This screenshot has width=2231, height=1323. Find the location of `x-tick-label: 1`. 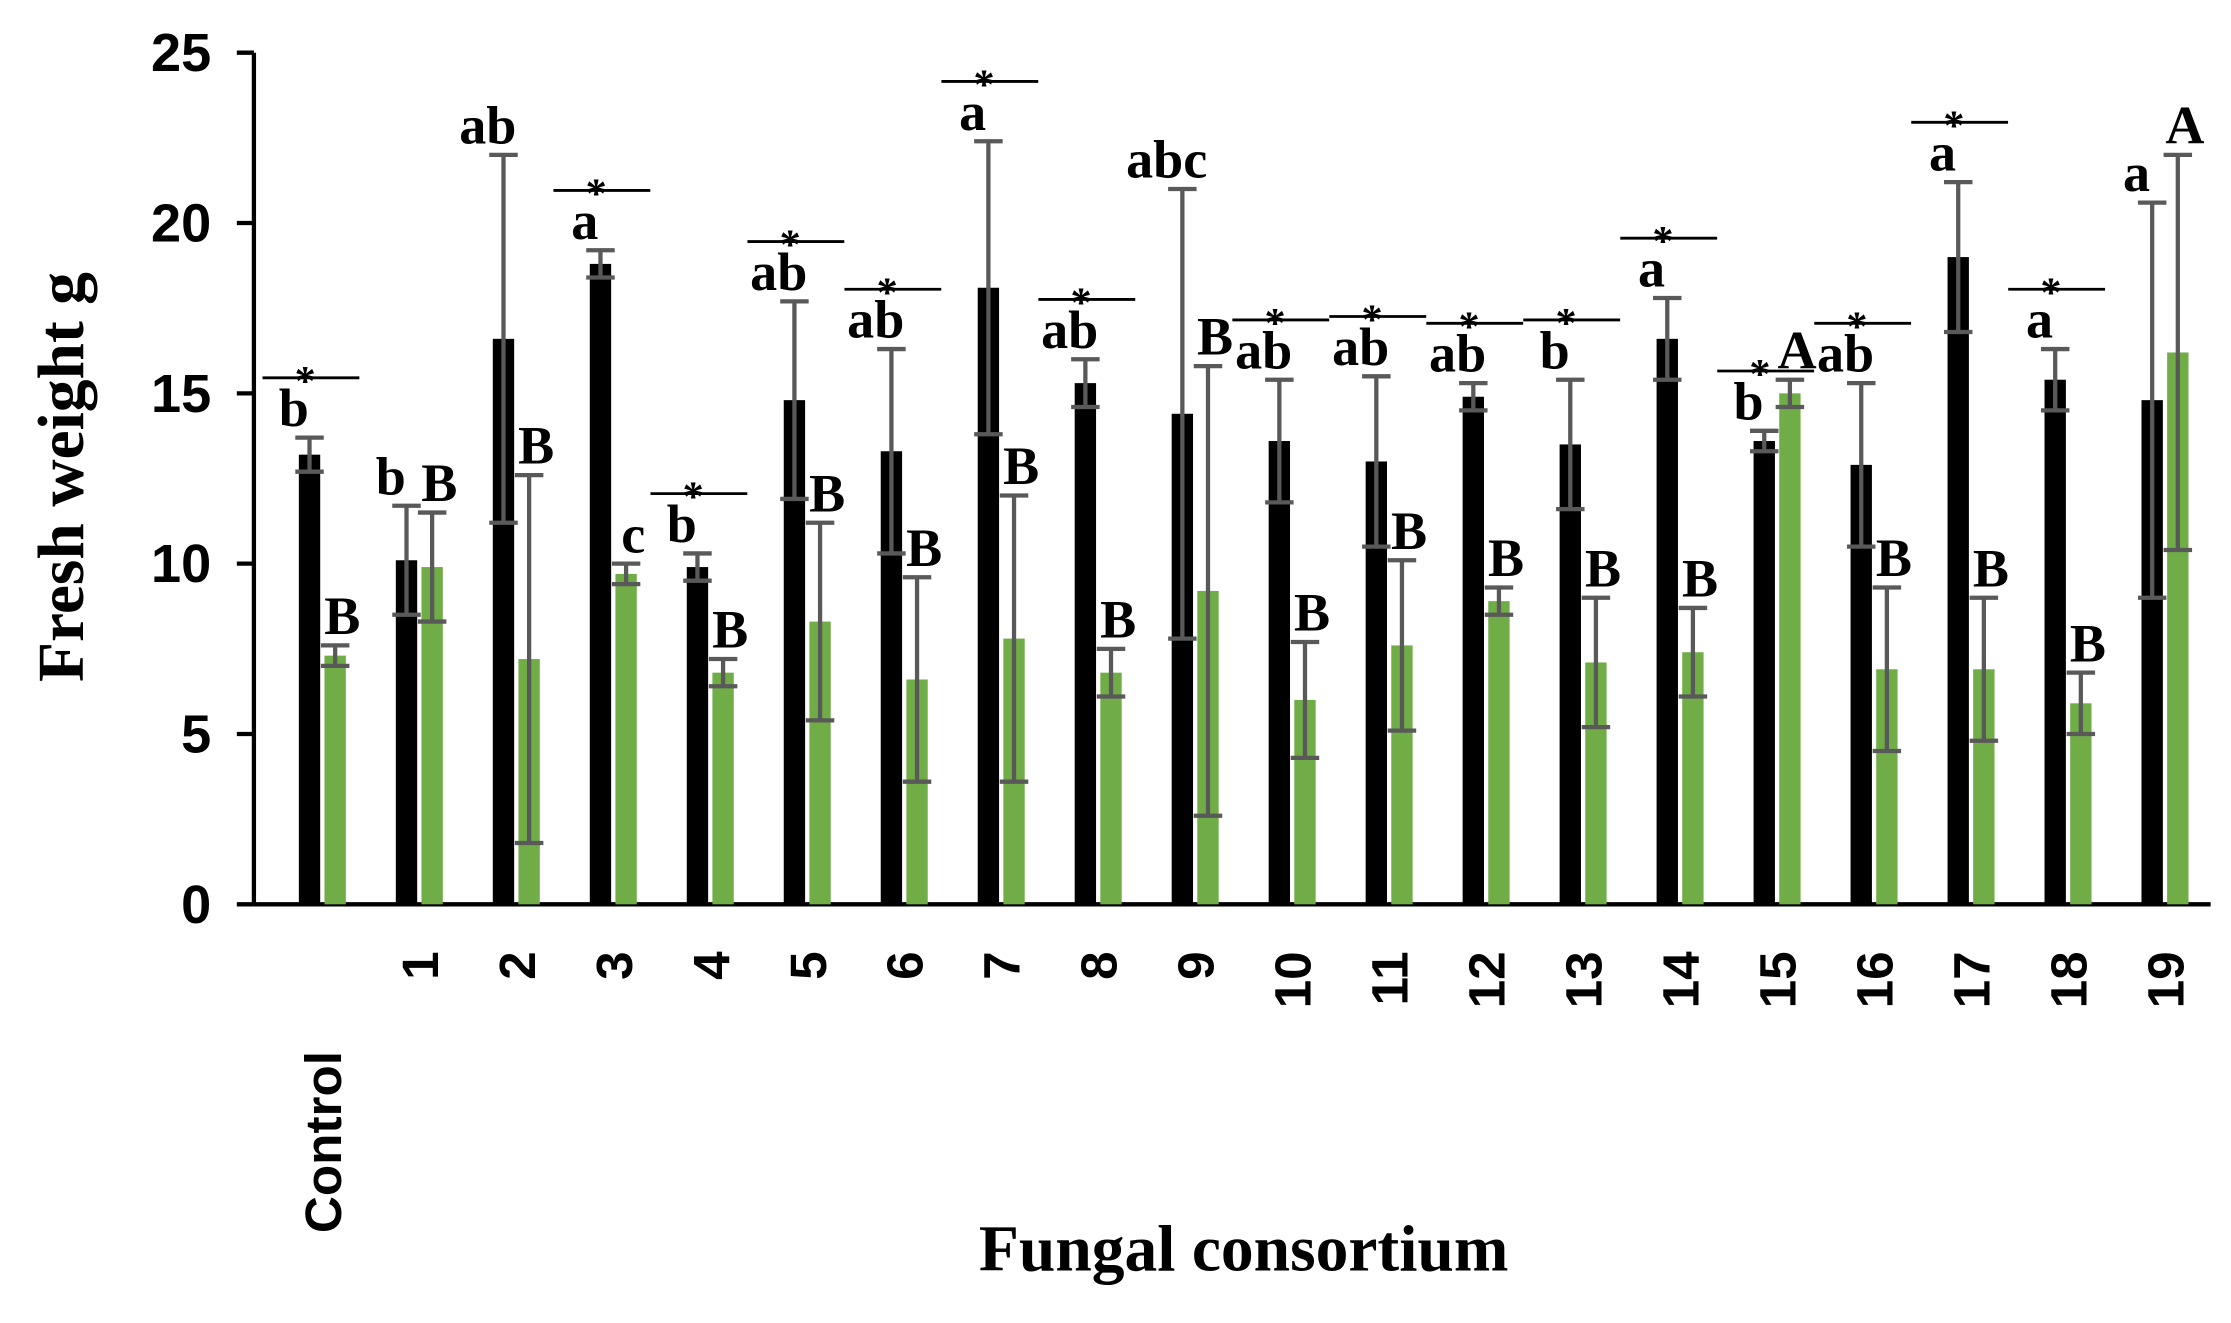

x-tick-label: 1 is located at coordinates (420, 965).